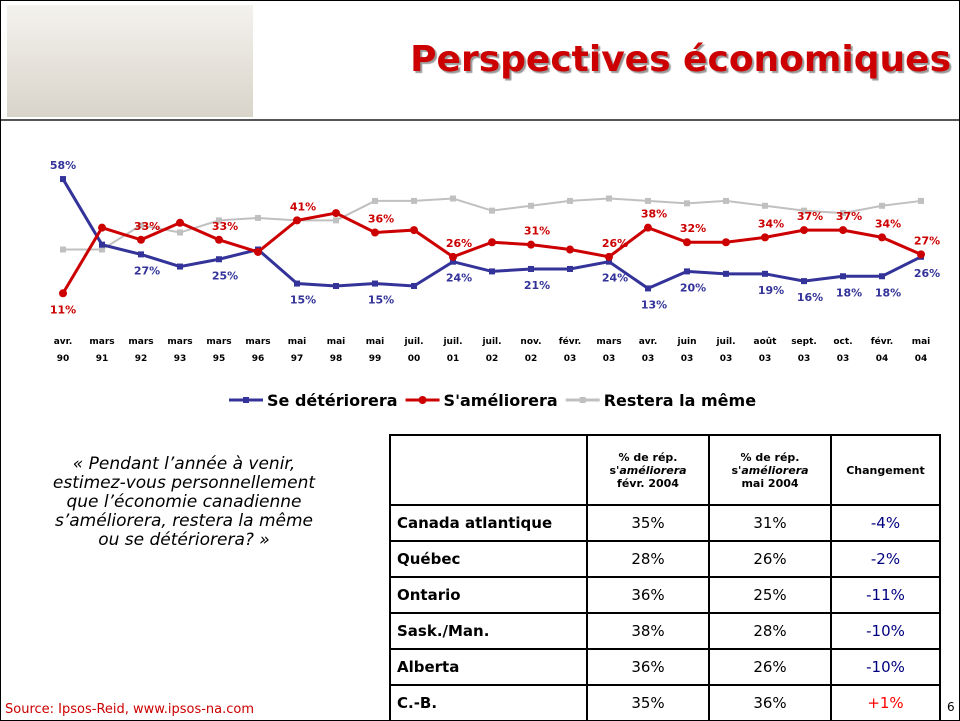 This screenshot has height=721, width=960. What do you see at coordinates (849, 216) in the screenshot?
I see `data-label: 37%` at bounding box center [849, 216].